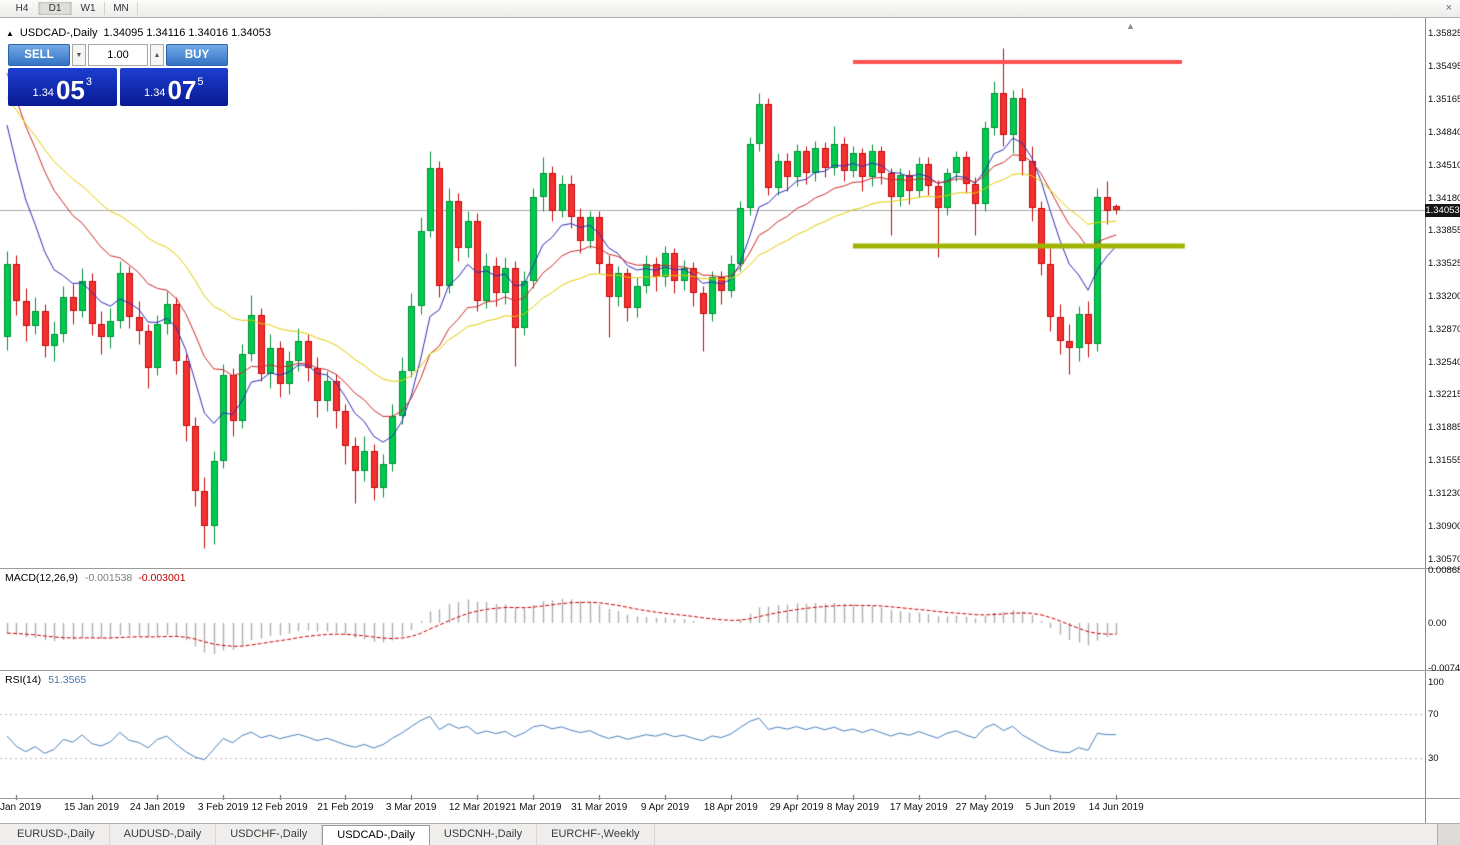  What do you see at coordinates (1448, 8) in the screenshot?
I see `close-icon: ×` at bounding box center [1448, 8].